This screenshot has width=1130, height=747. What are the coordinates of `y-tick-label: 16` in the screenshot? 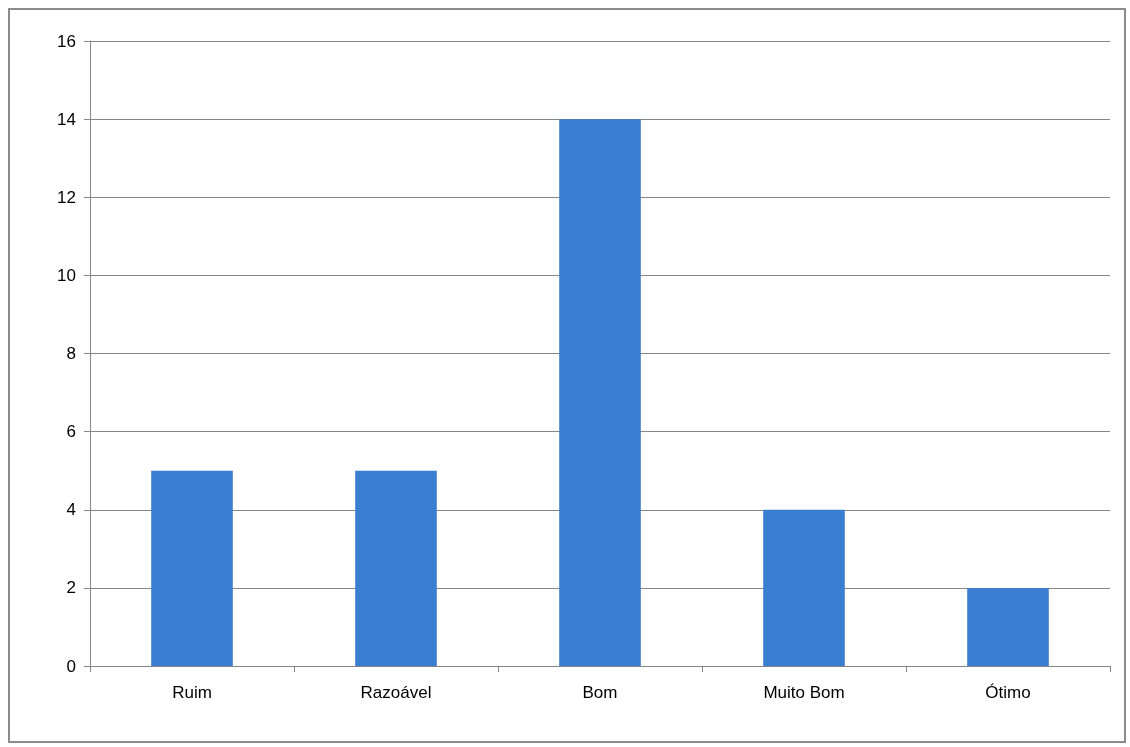 It's located at (66, 41).